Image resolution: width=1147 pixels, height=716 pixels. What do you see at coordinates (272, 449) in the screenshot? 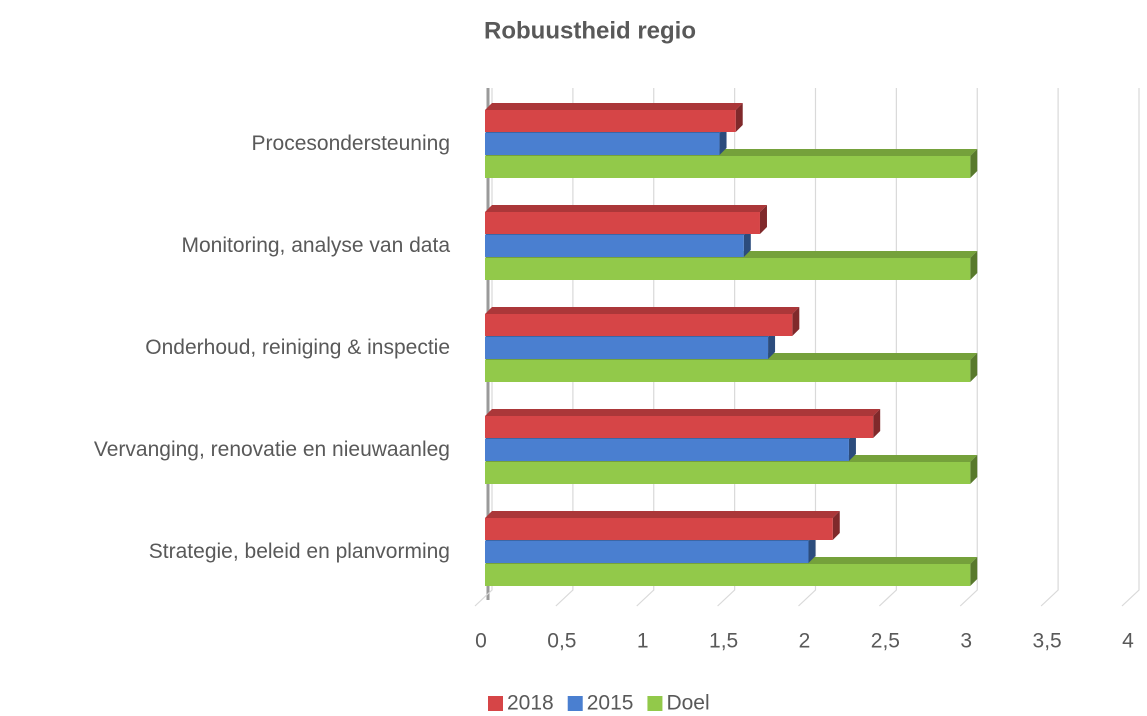
I see `category-label: Vervanging, renovatie en nieuwaanleg` at bounding box center [272, 449].